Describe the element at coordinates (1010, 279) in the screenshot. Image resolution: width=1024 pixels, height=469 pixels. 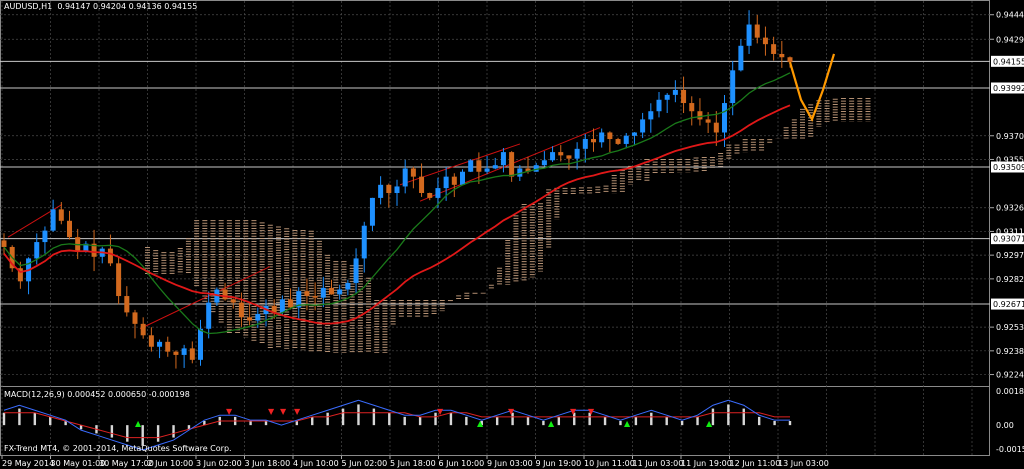
I see `y-tick-label: 0.92825` at that location.